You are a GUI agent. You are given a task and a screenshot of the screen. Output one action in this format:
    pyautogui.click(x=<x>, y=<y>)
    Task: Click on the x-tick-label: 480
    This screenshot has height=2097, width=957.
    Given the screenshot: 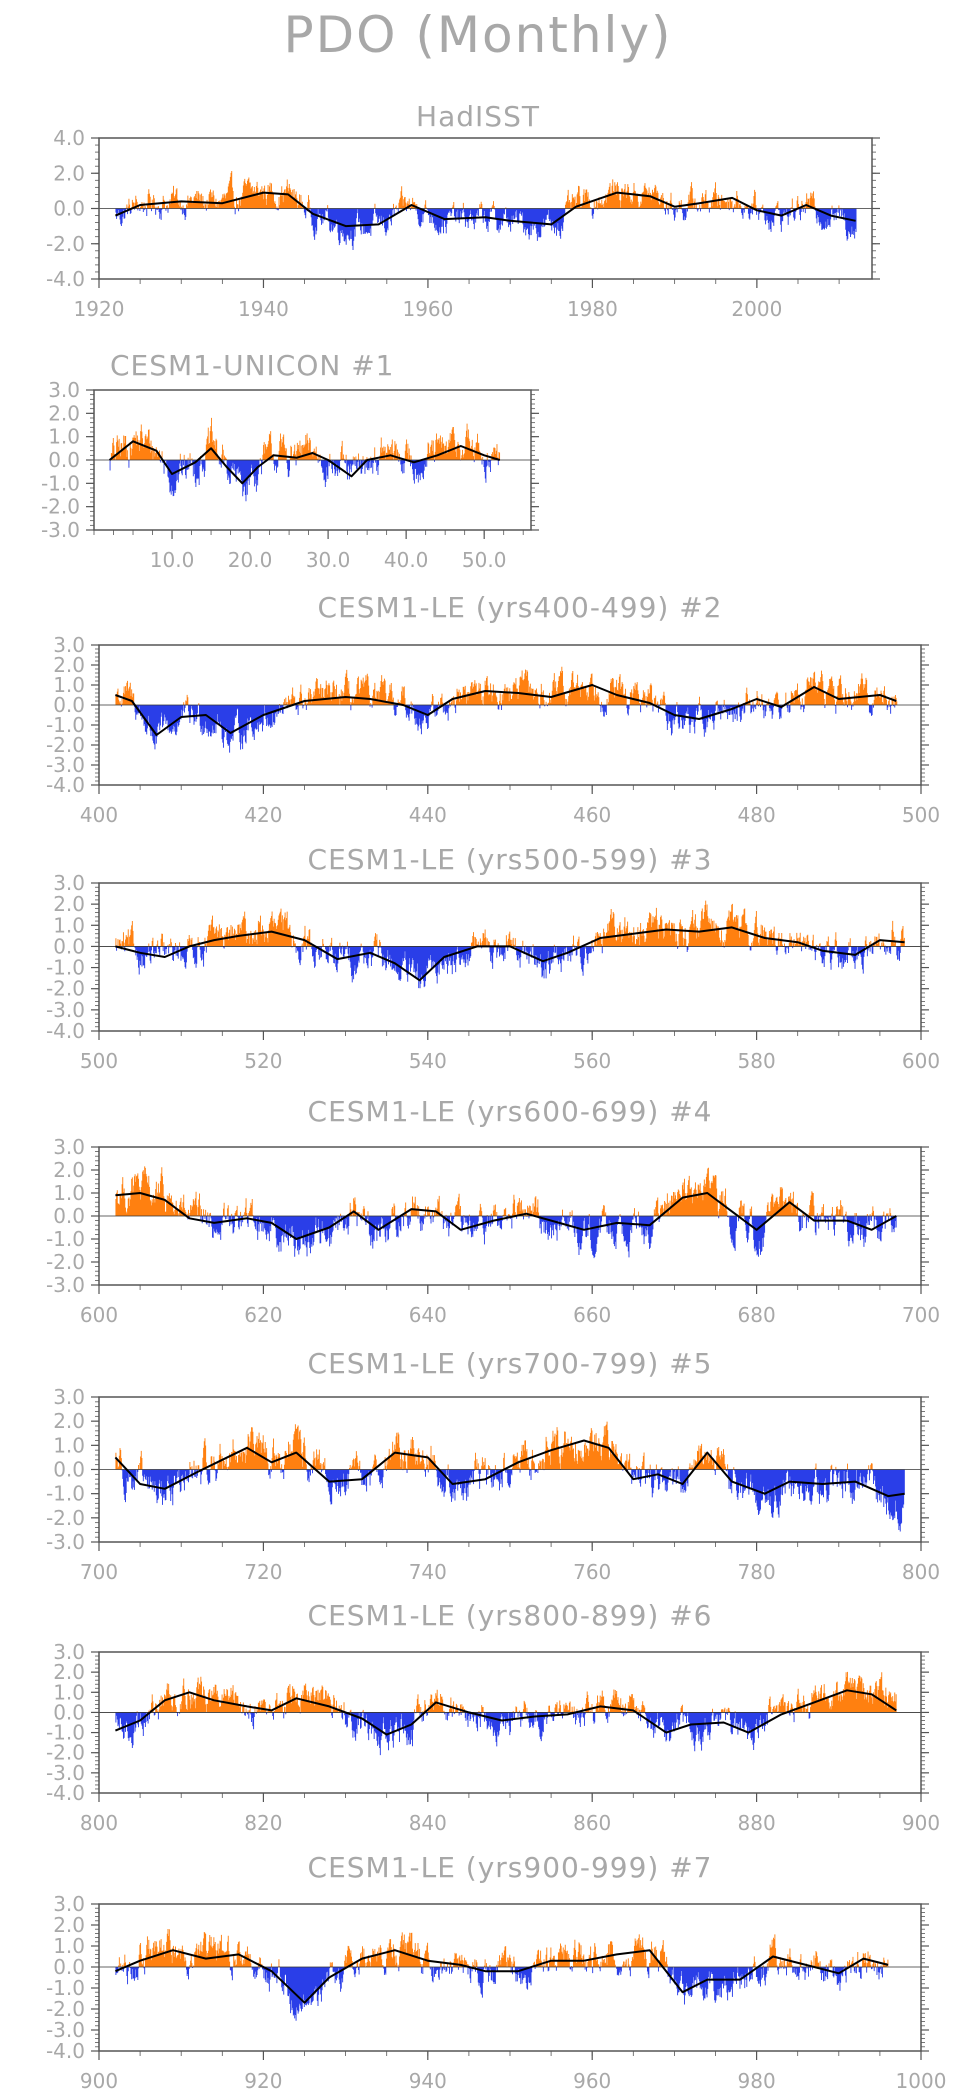 What is the action you would take?
    pyautogui.click(x=757, y=815)
    